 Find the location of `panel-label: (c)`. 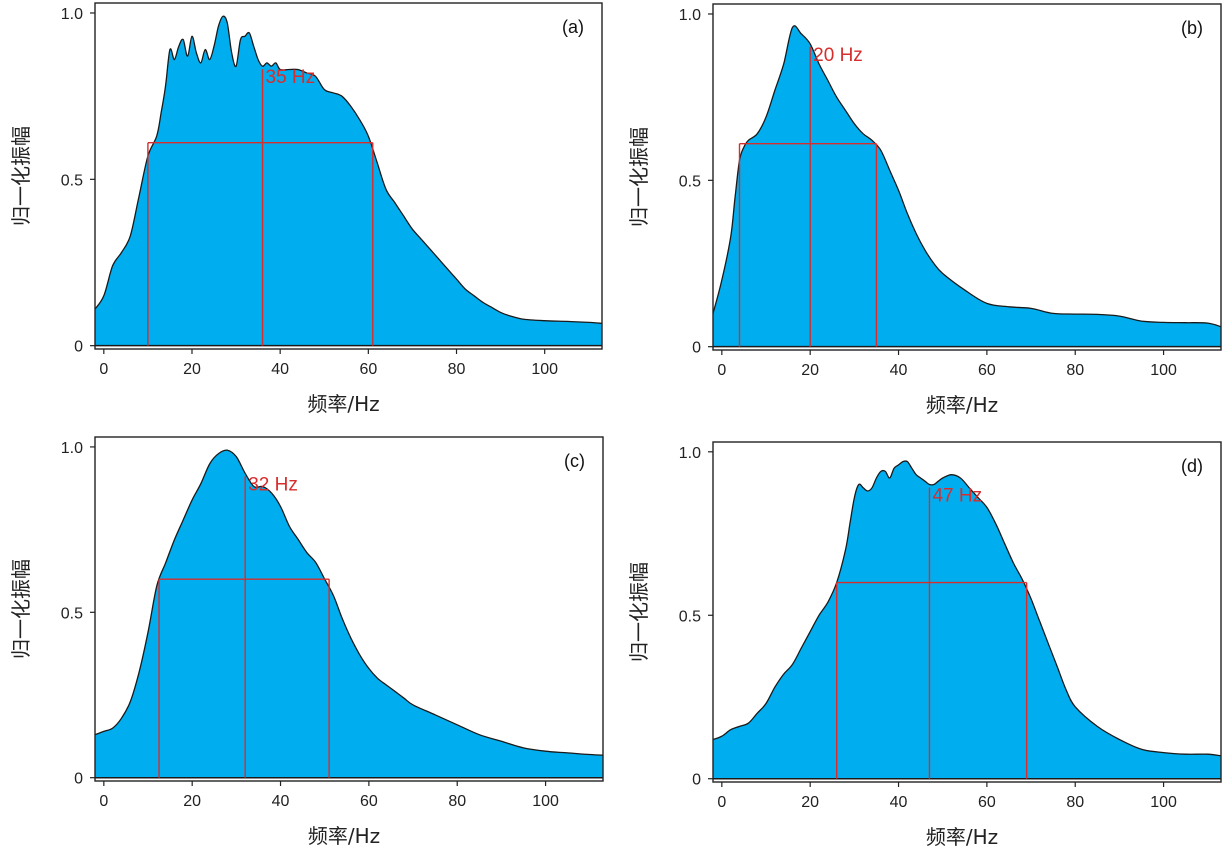

panel-label: (c) is located at coordinates (574, 461).